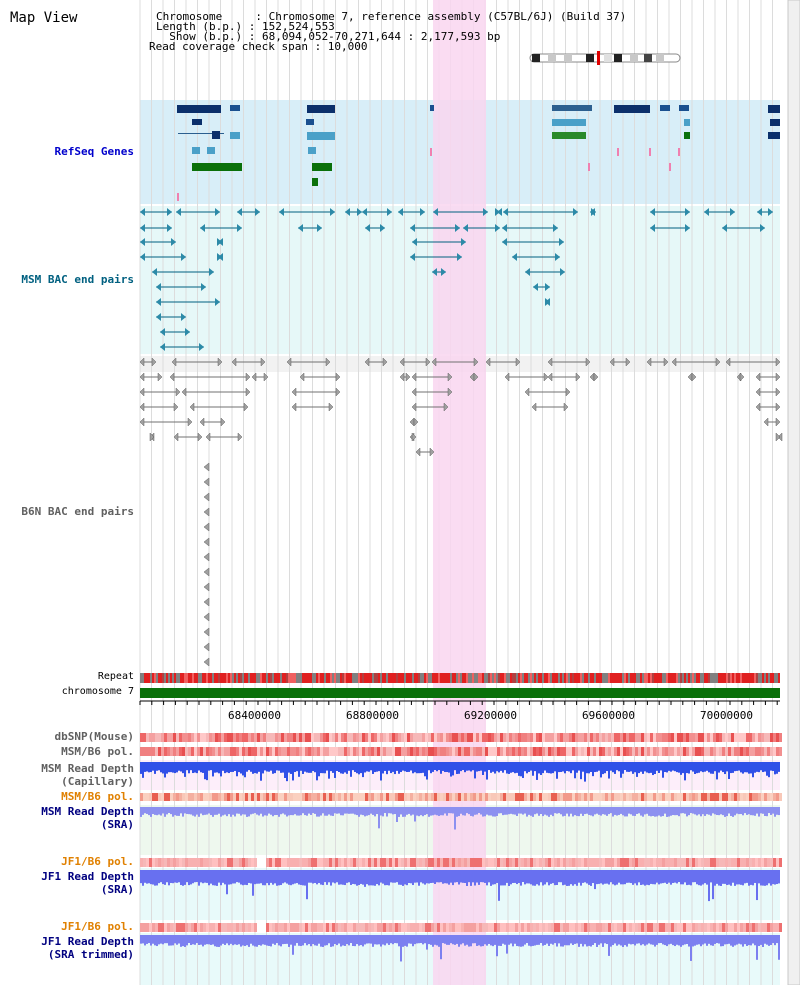 The image size is (800, 985). What do you see at coordinates (608, 715) in the screenshot?
I see `axis-tick-label: 69600000` at bounding box center [608, 715].